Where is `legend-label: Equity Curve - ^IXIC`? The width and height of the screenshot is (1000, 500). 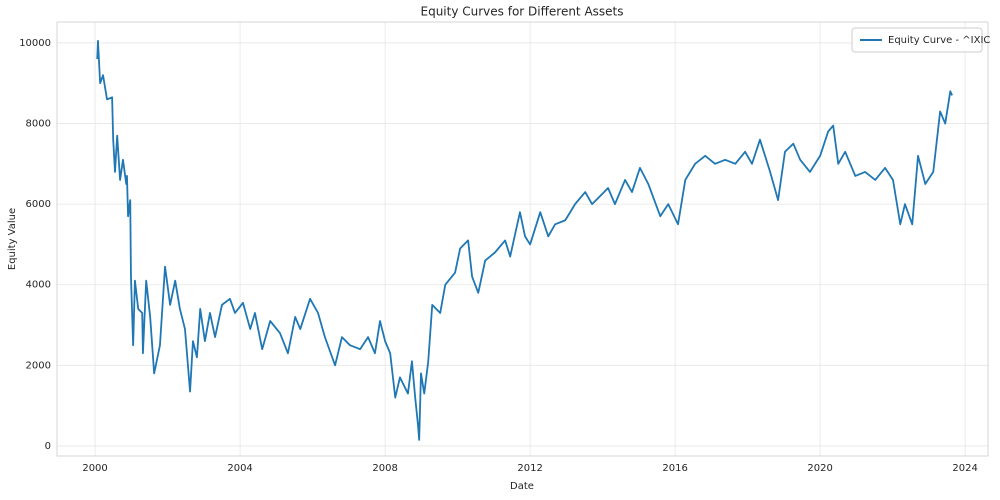 legend-label: Equity Curve - ^IXIC is located at coordinates (939, 40).